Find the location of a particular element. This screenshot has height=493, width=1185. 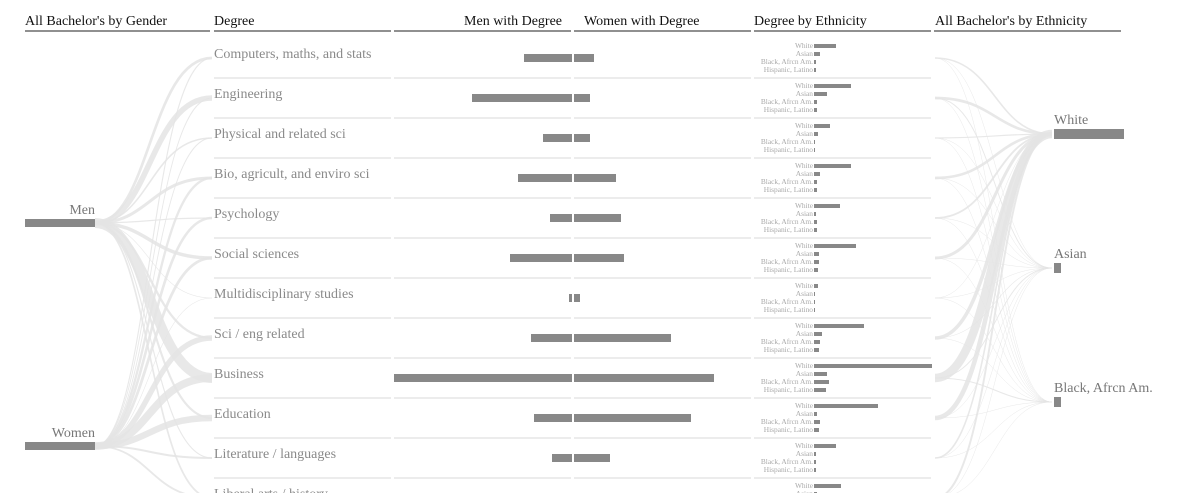

gender-nodes: Men Women is located at coordinates (60, 326).